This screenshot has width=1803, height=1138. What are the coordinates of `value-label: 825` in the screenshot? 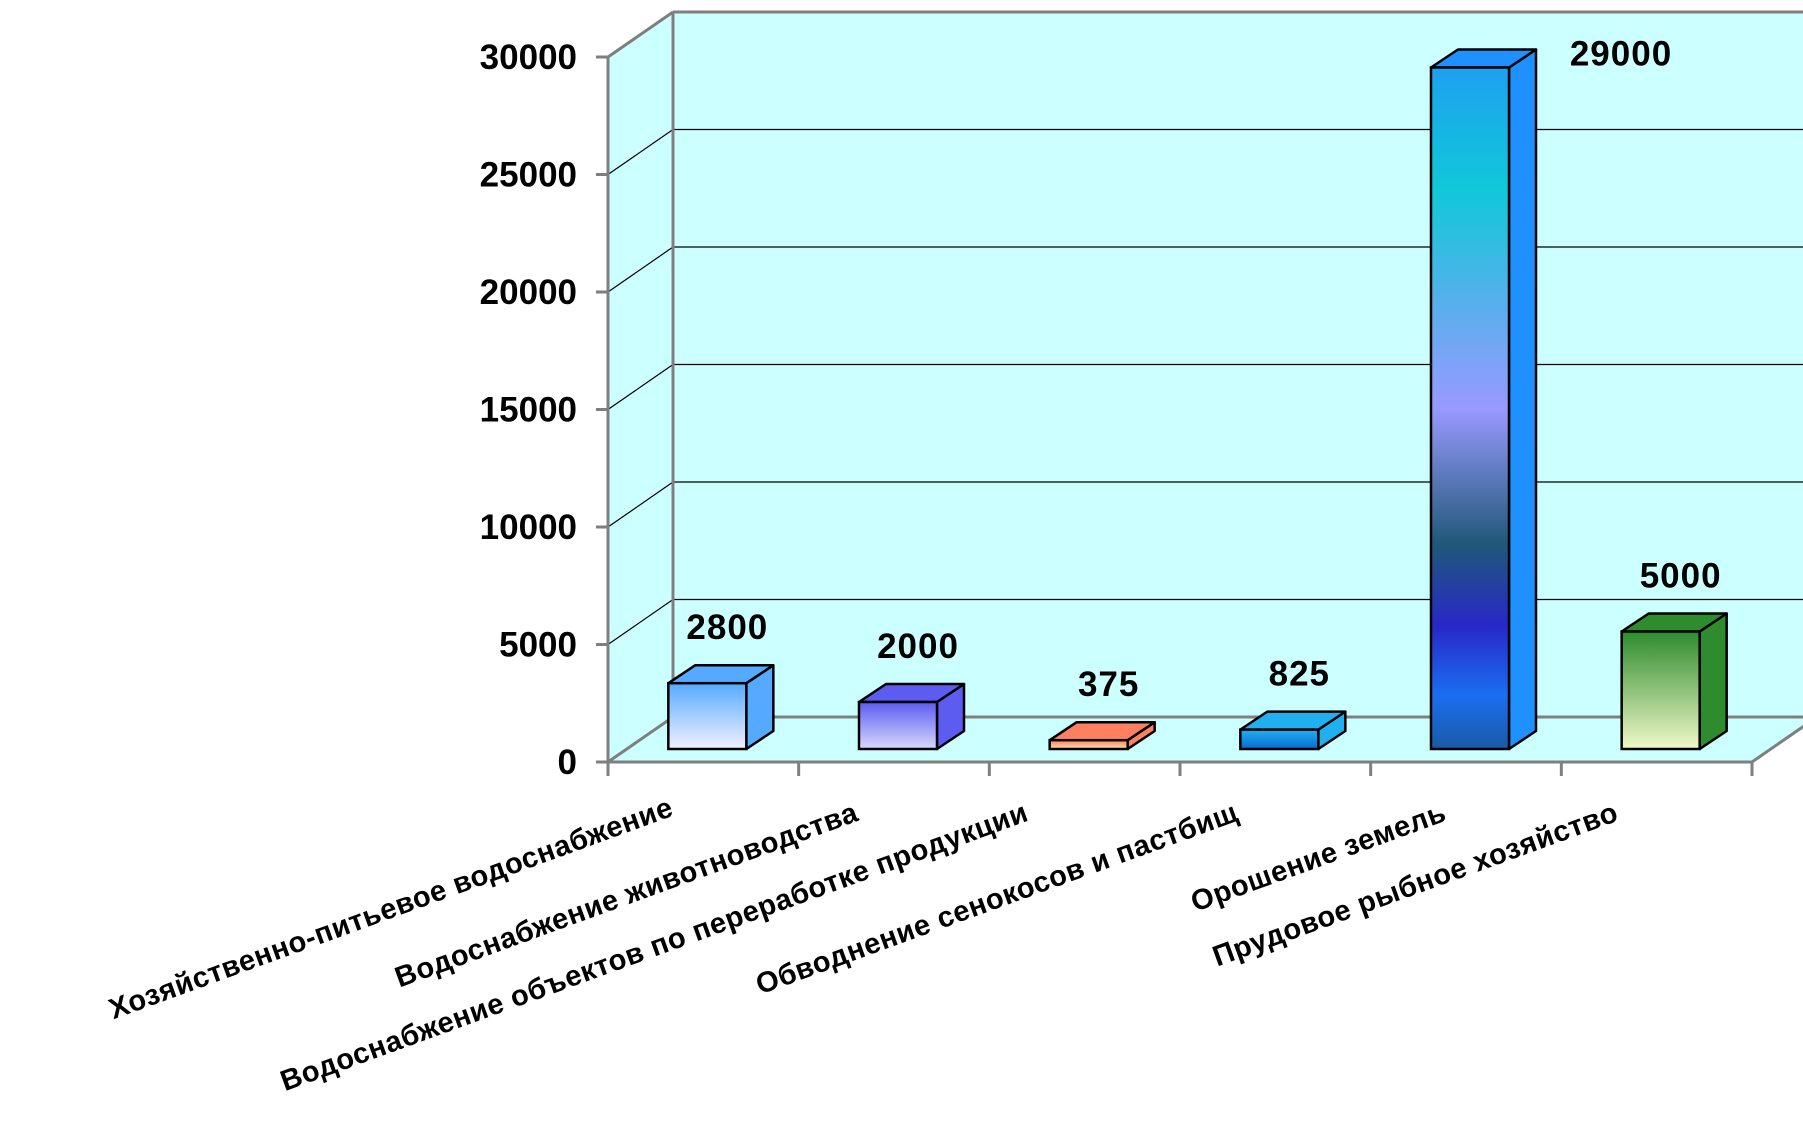 It's located at (1299, 674).